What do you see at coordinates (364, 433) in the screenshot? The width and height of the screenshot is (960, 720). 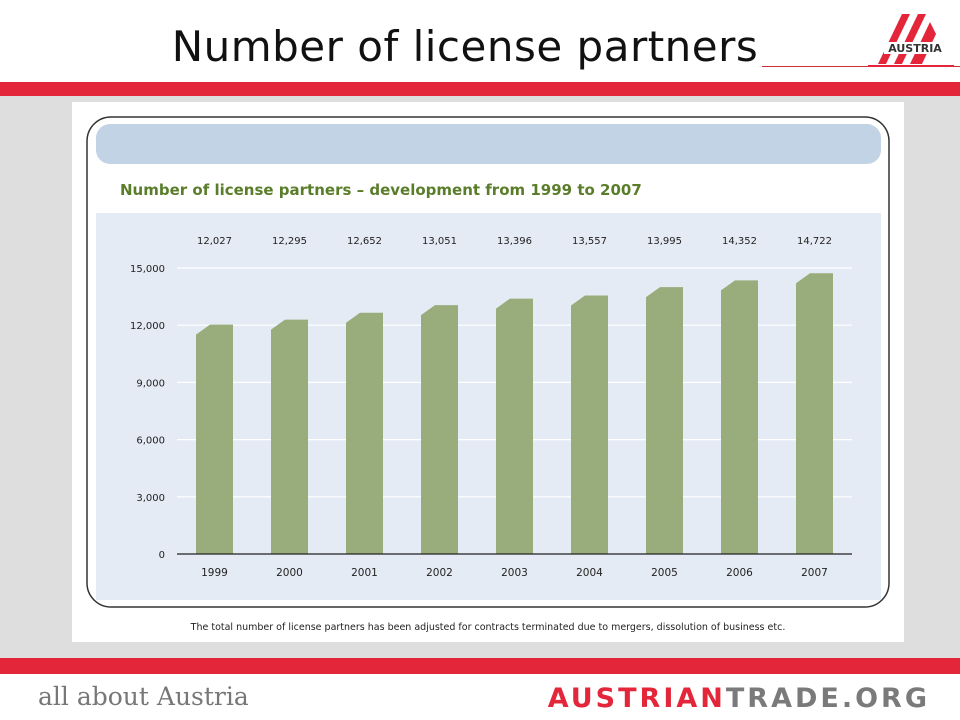 I see `bar-2001` at bounding box center [364, 433].